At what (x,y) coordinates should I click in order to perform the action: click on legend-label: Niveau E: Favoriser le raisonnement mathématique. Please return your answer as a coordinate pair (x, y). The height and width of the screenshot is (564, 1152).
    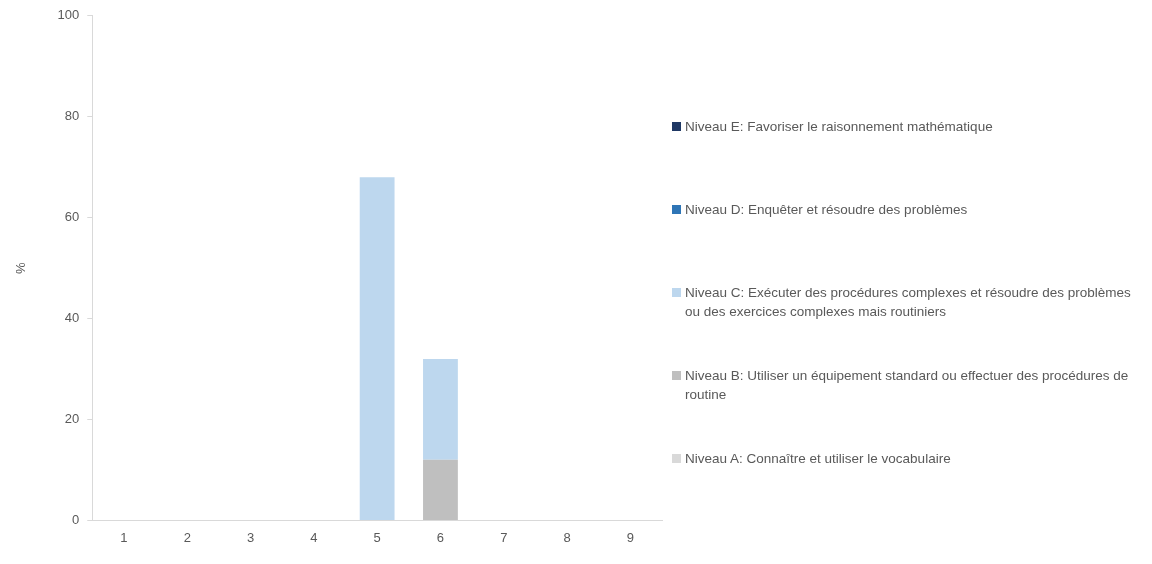
    Looking at the image, I should click on (839, 127).